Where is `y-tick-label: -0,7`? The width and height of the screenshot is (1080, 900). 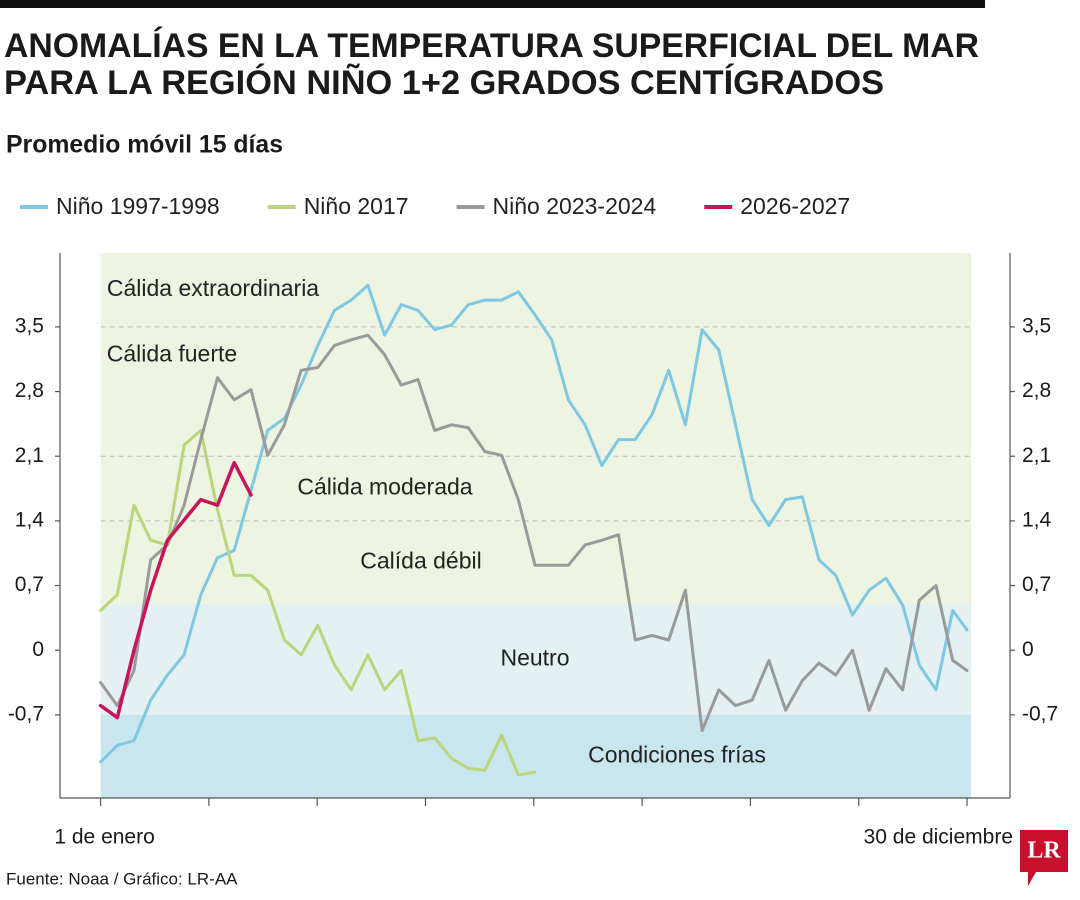
y-tick-label: -0,7 is located at coordinates (26, 713).